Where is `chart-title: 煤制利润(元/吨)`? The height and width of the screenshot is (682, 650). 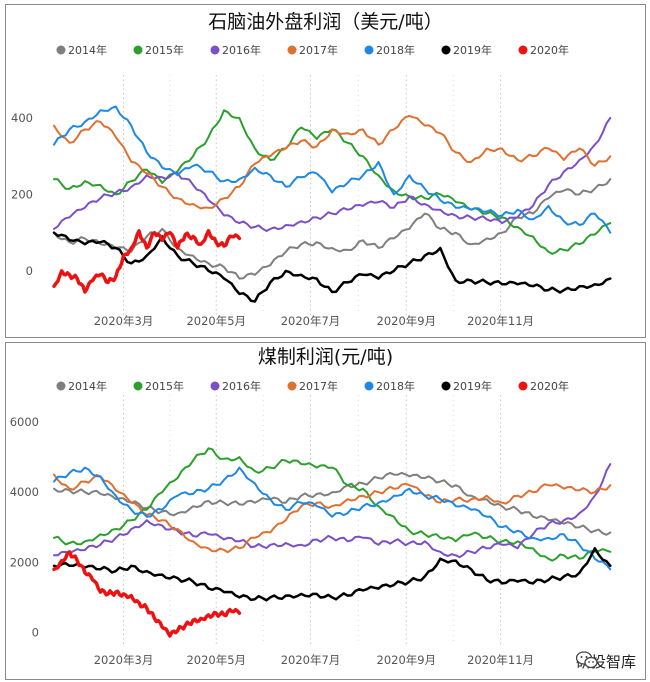
chart-title: 煤制利润(元/吨) is located at coordinates (325, 357).